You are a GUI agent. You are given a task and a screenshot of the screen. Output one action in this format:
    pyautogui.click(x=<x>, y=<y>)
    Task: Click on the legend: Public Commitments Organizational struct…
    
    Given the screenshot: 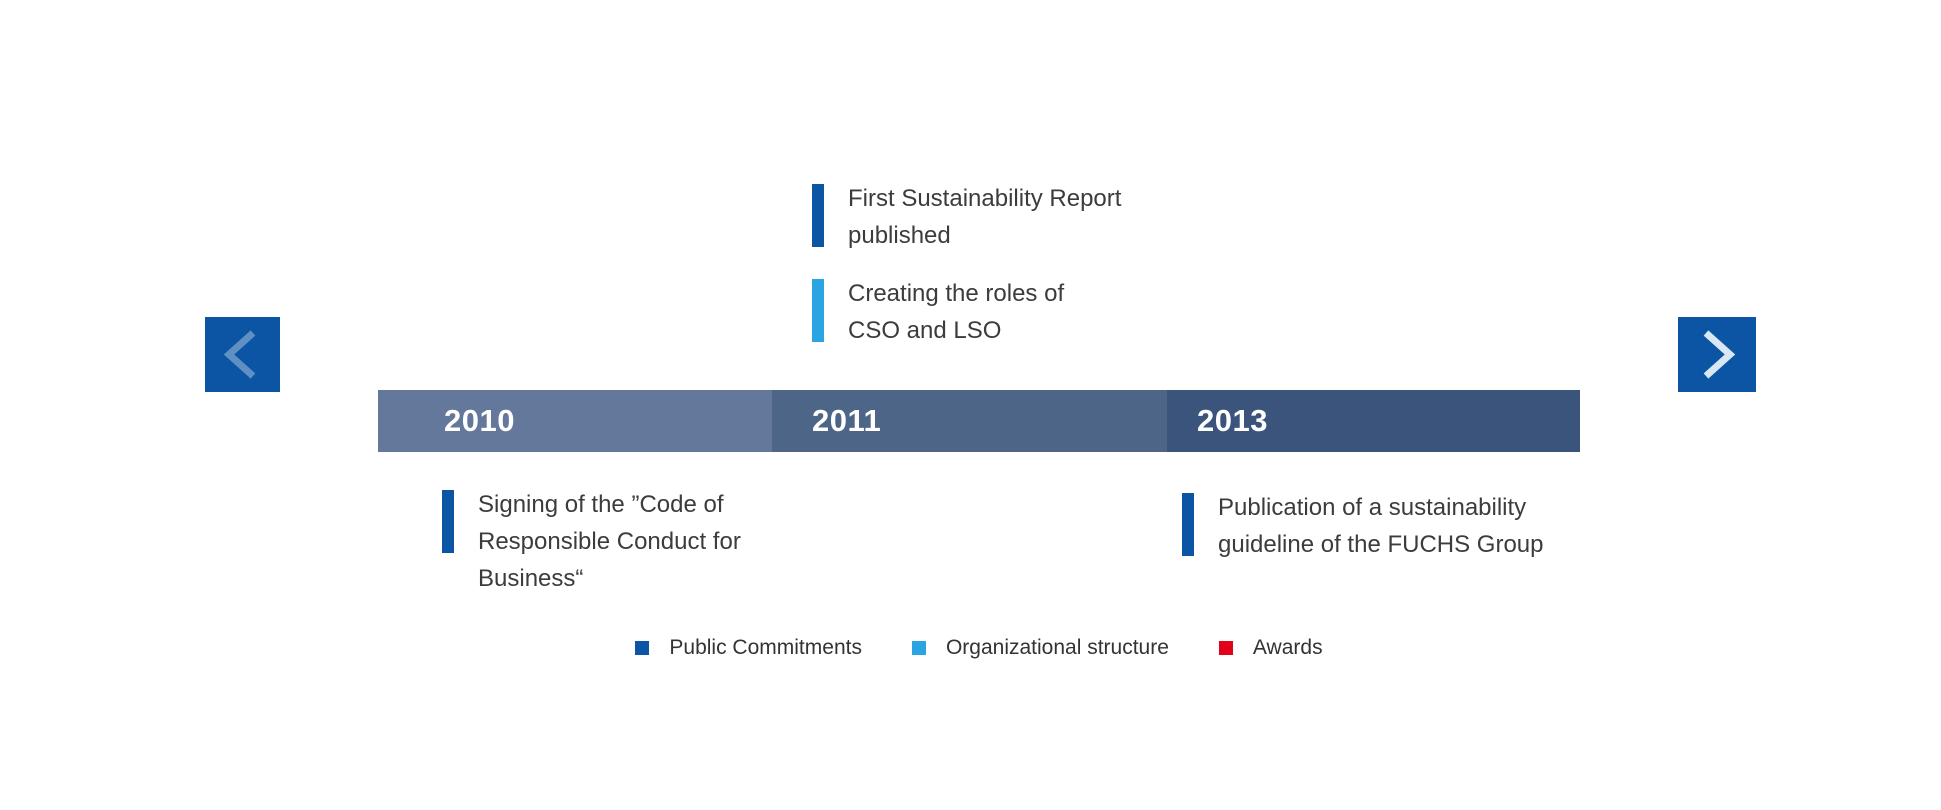 What is the action you would take?
    pyautogui.click(x=979, y=648)
    